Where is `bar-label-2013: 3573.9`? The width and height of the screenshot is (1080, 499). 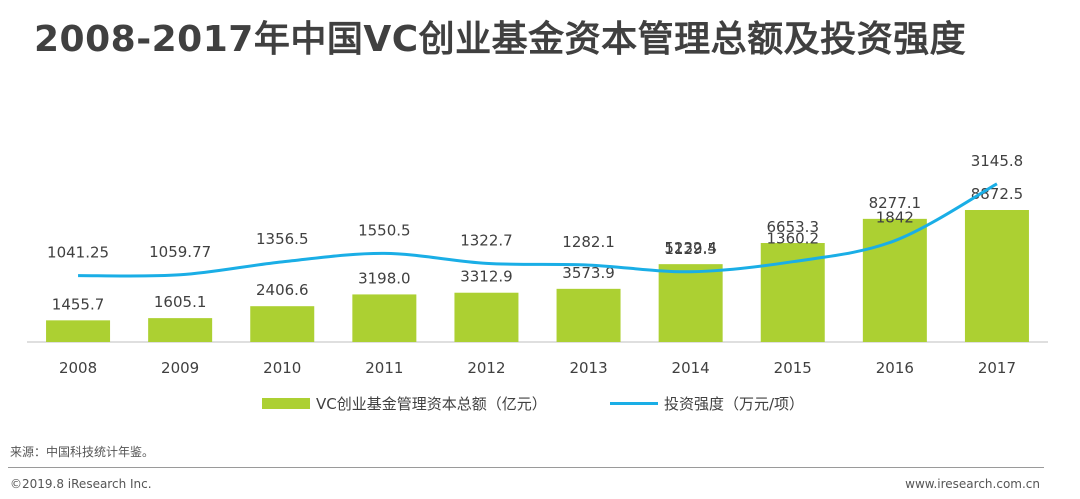
bar-label-2013: 3573.9 is located at coordinates (588, 273).